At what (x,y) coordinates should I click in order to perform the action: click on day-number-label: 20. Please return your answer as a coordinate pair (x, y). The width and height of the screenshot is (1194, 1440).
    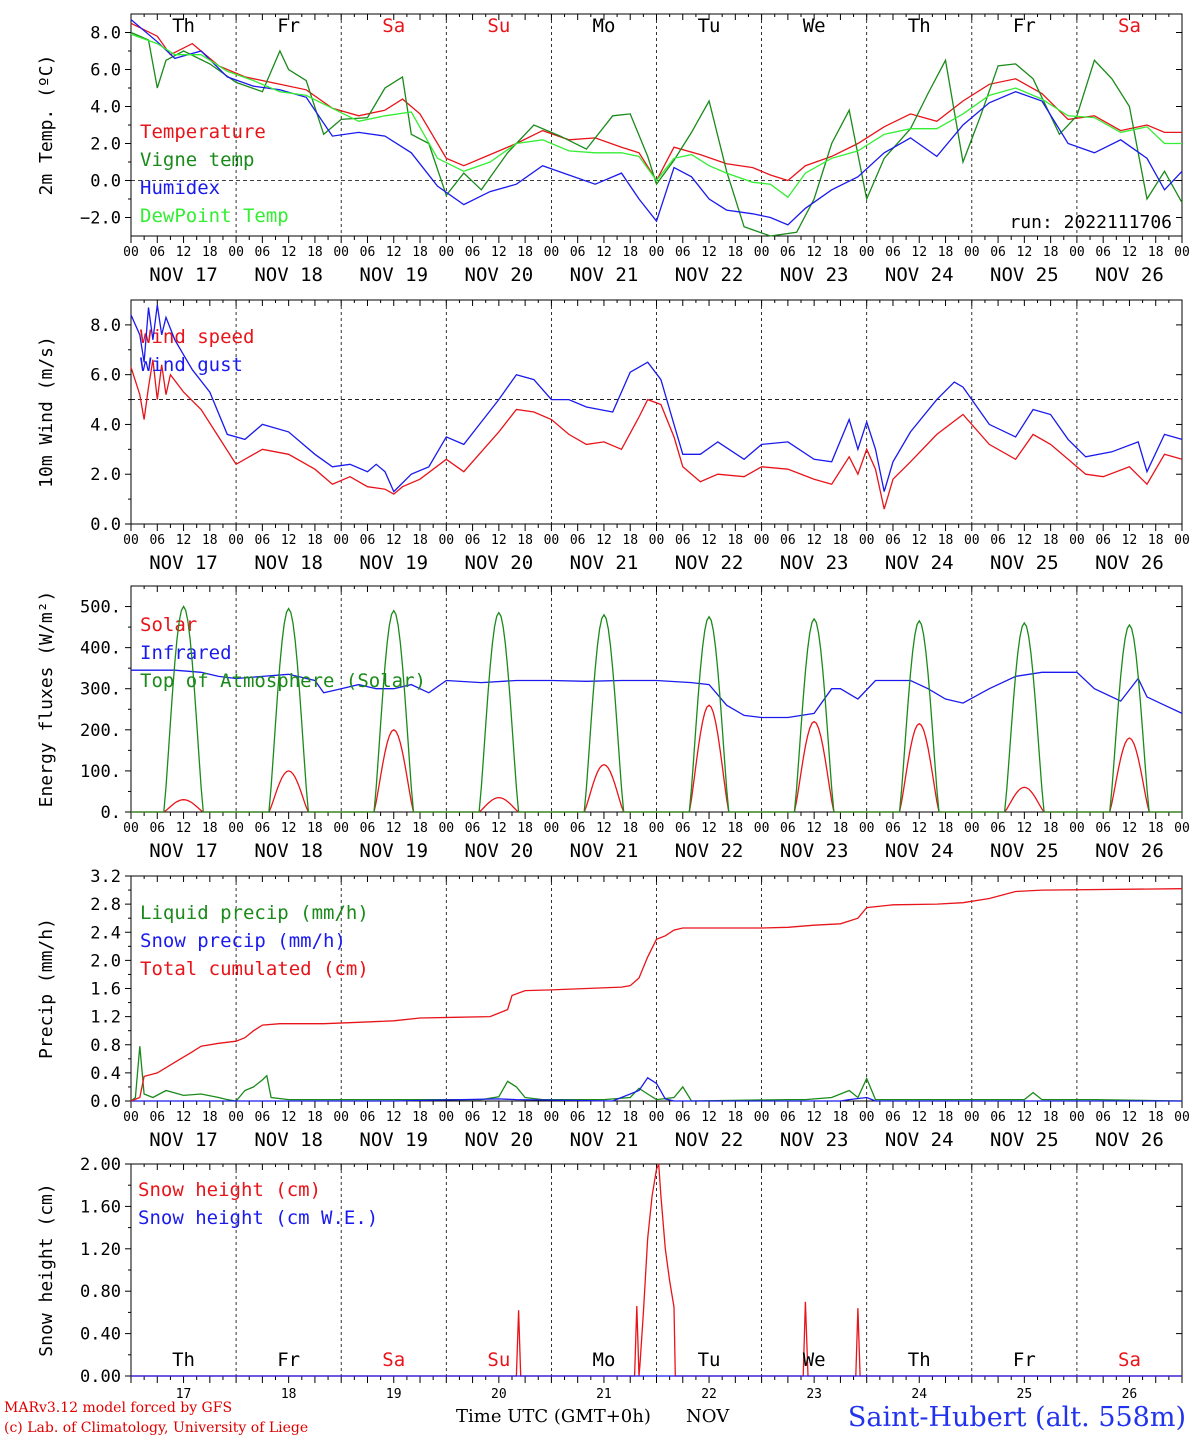
    Looking at the image, I should click on (499, 1394).